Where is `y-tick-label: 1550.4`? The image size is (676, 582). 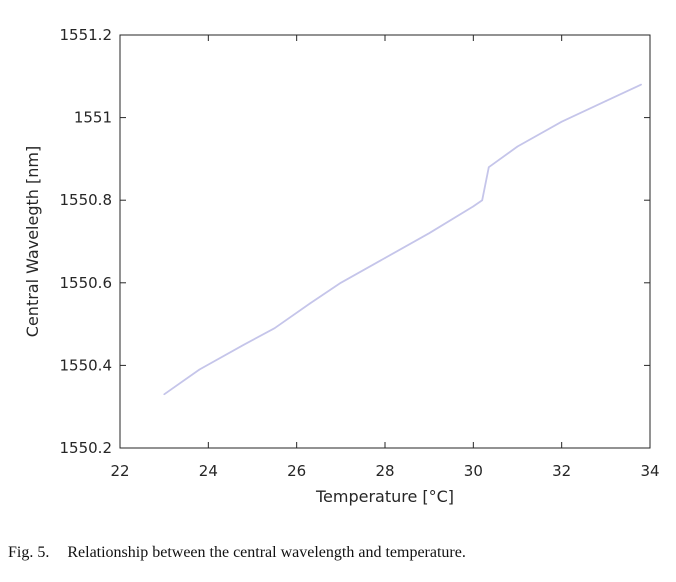
y-tick-label: 1550.4 is located at coordinates (86, 365).